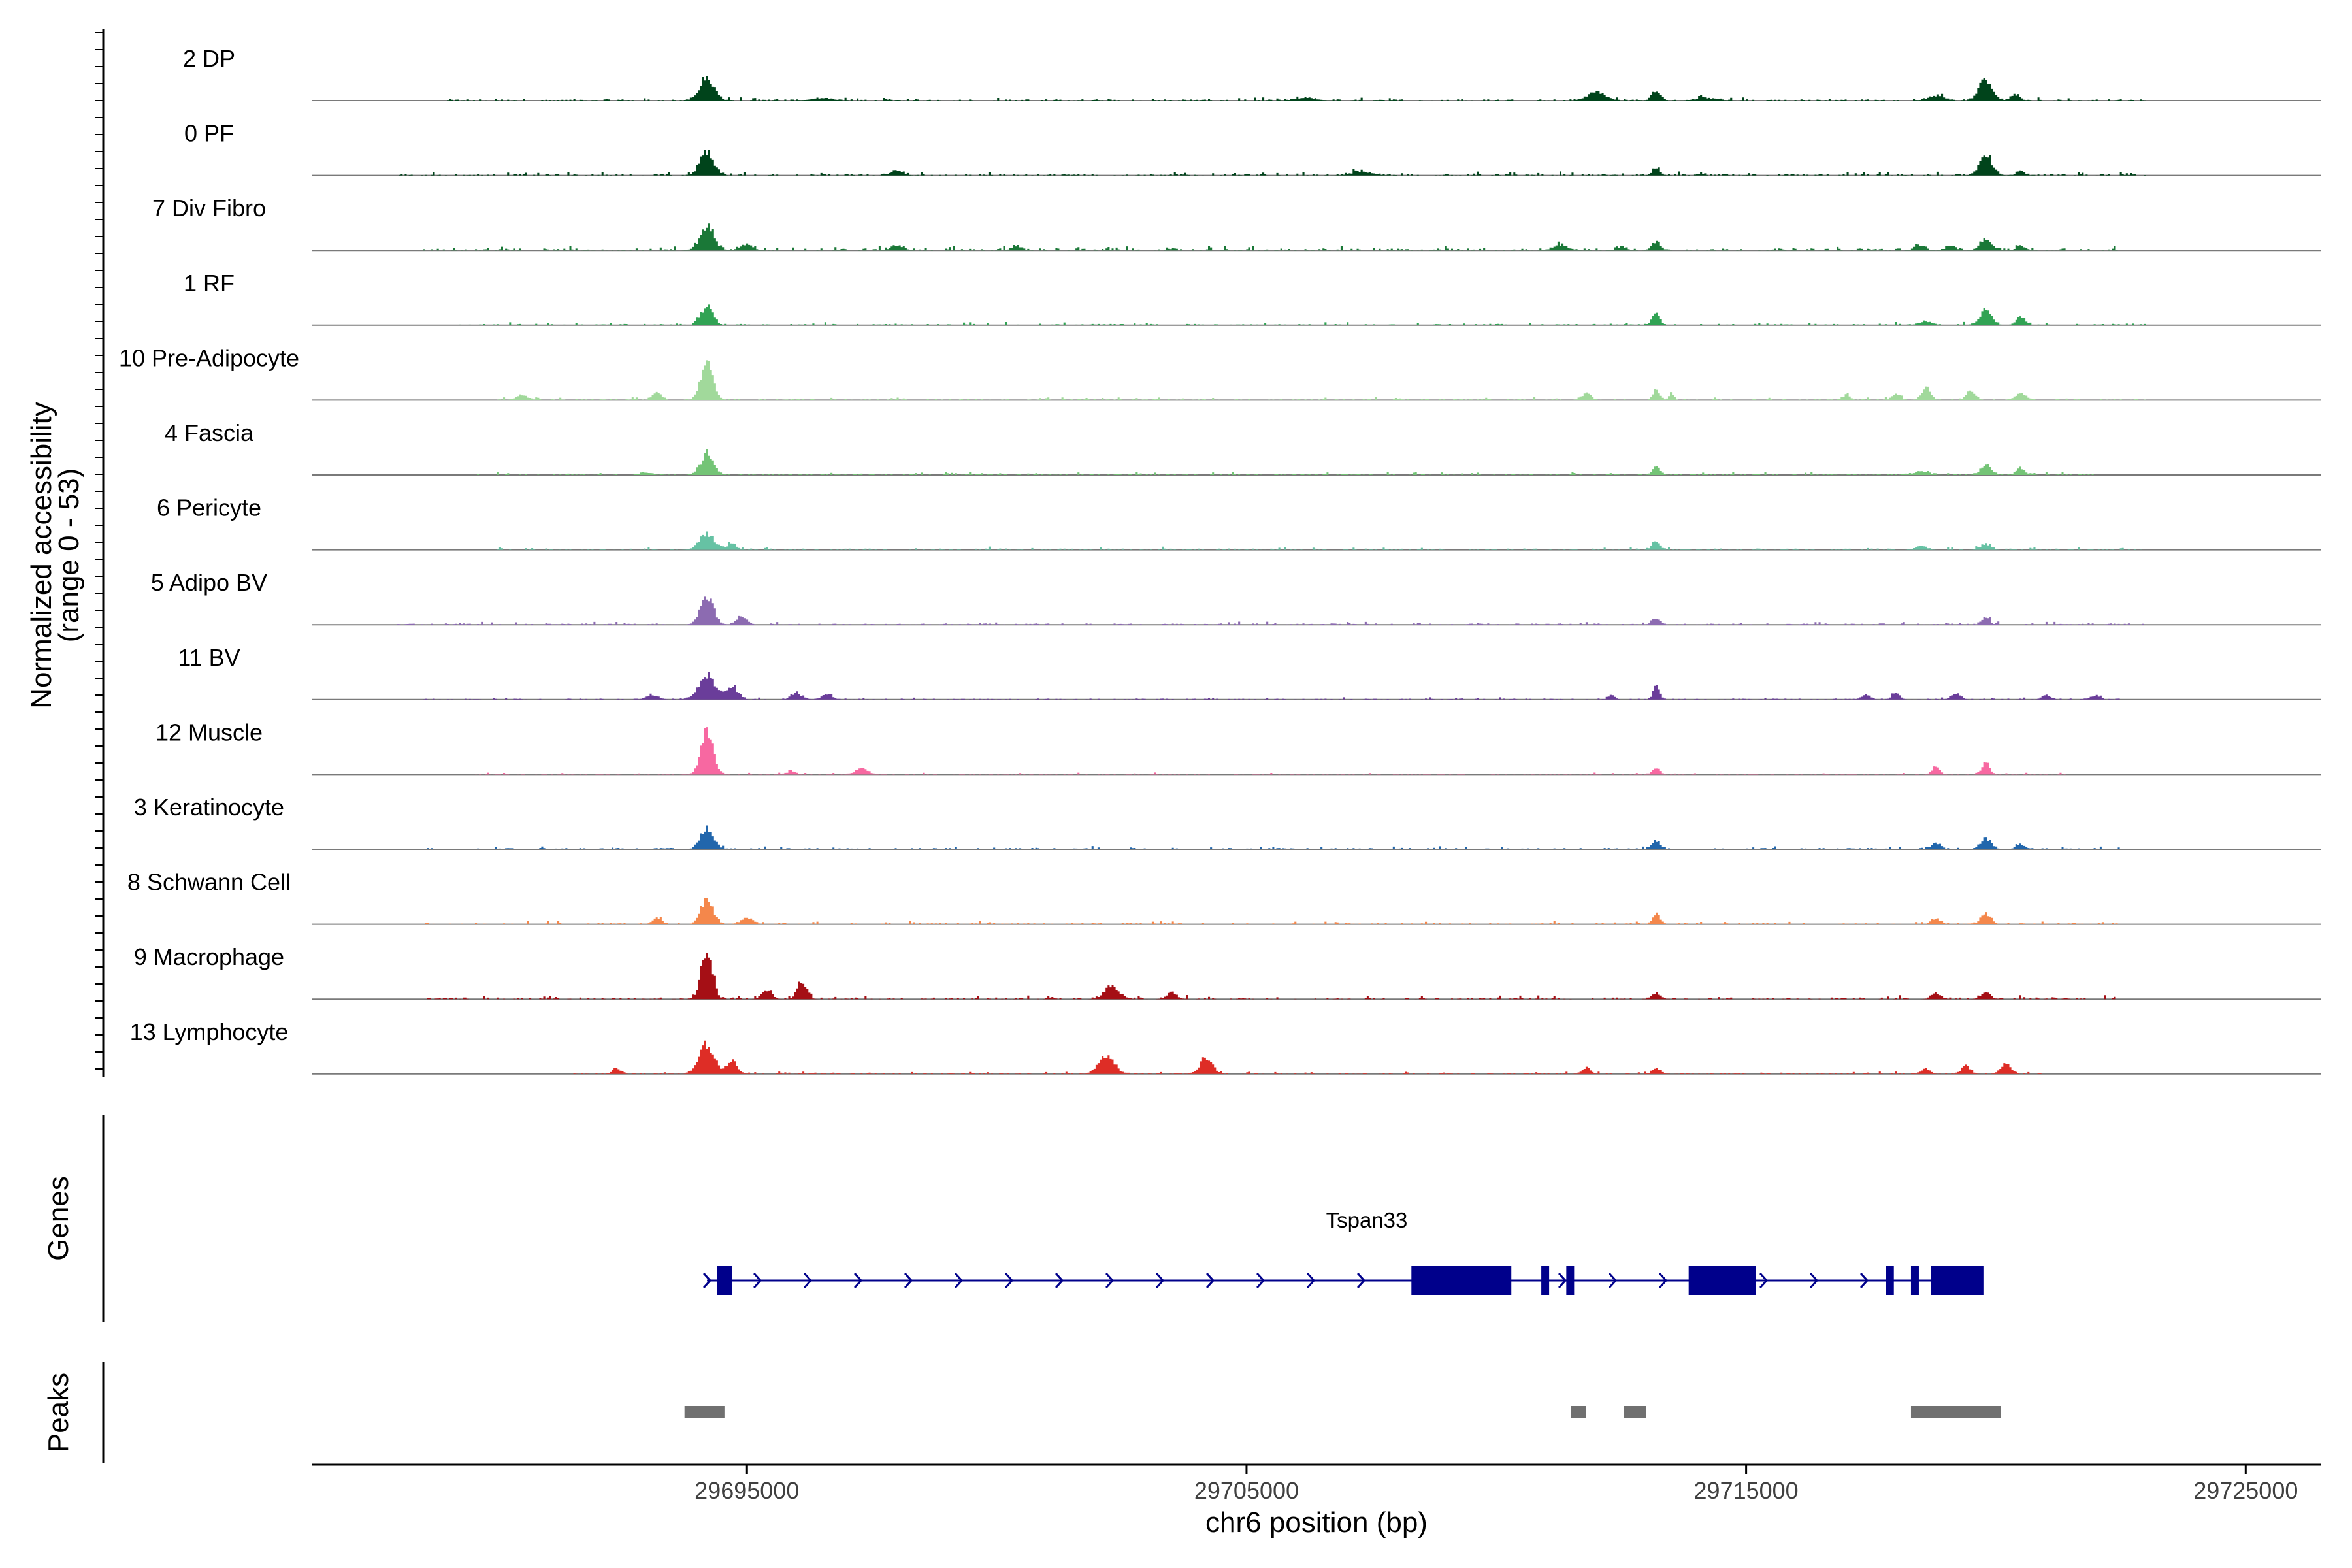 The height and width of the screenshot is (1568, 2352). What do you see at coordinates (746, 1490) in the screenshot?
I see `x-axis-tick-label: 29695000` at bounding box center [746, 1490].